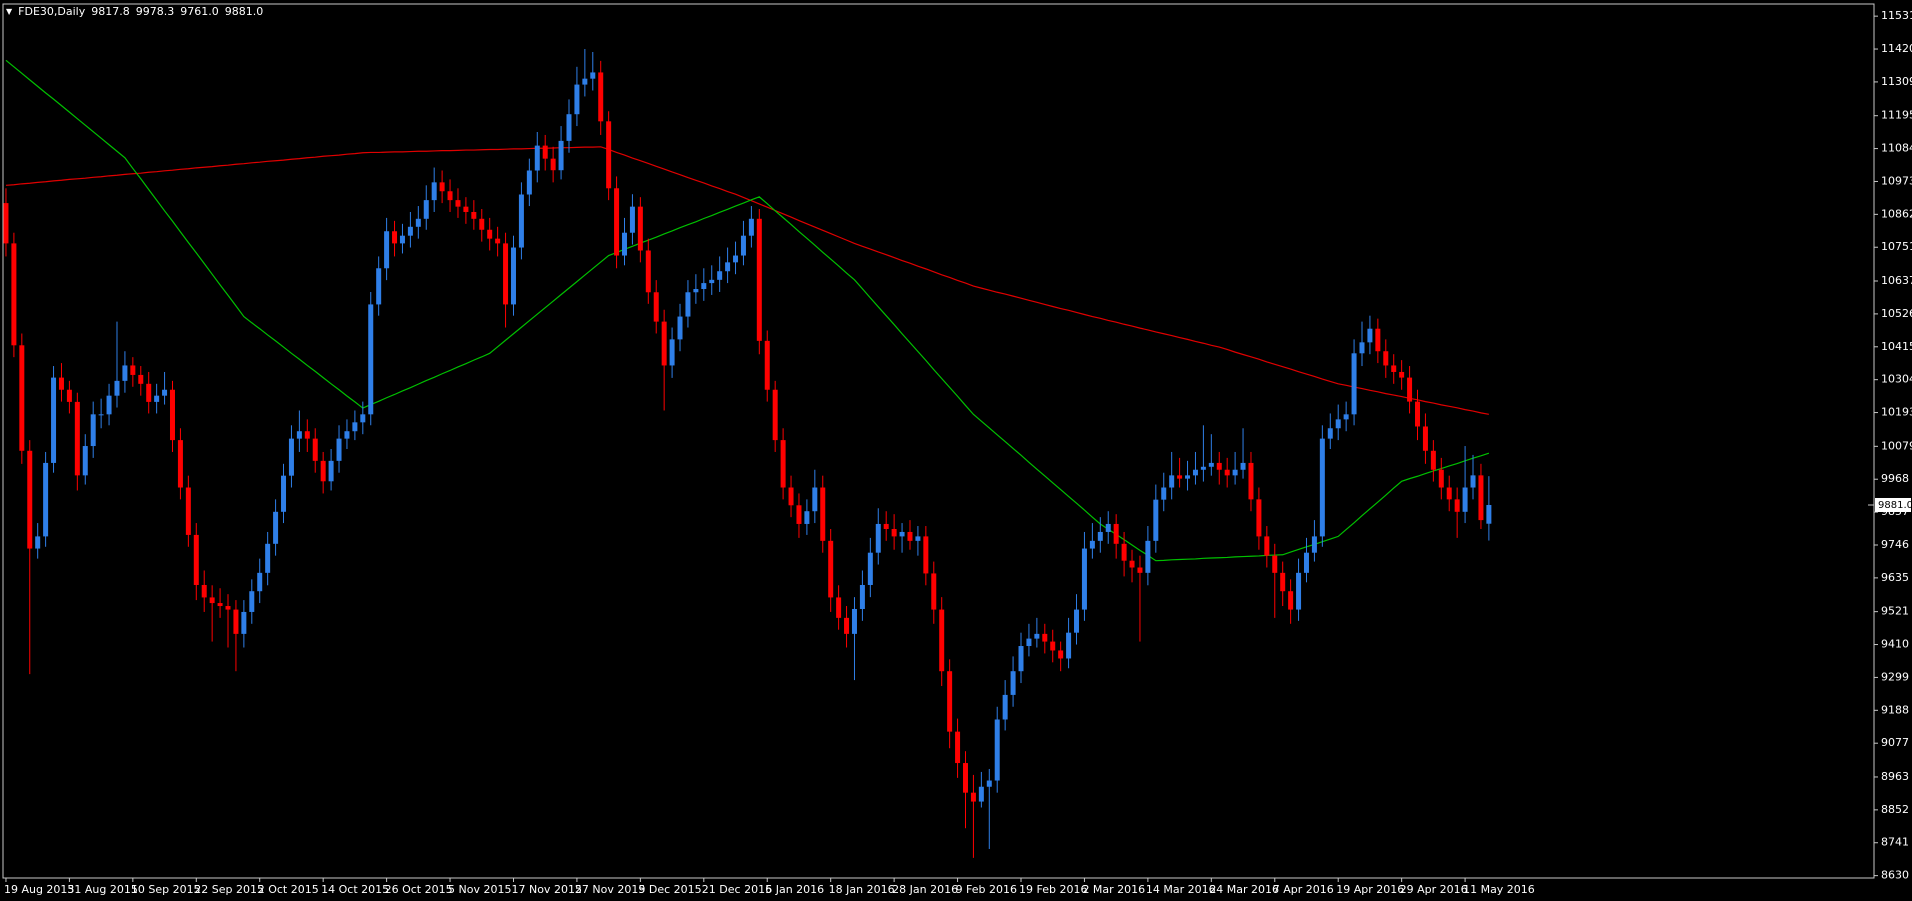 This screenshot has height=901, width=1912. What do you see at coordinates (244, 11) in the screenshot?
I see `close-value: 9881.0` at bounding box center [244, 11].